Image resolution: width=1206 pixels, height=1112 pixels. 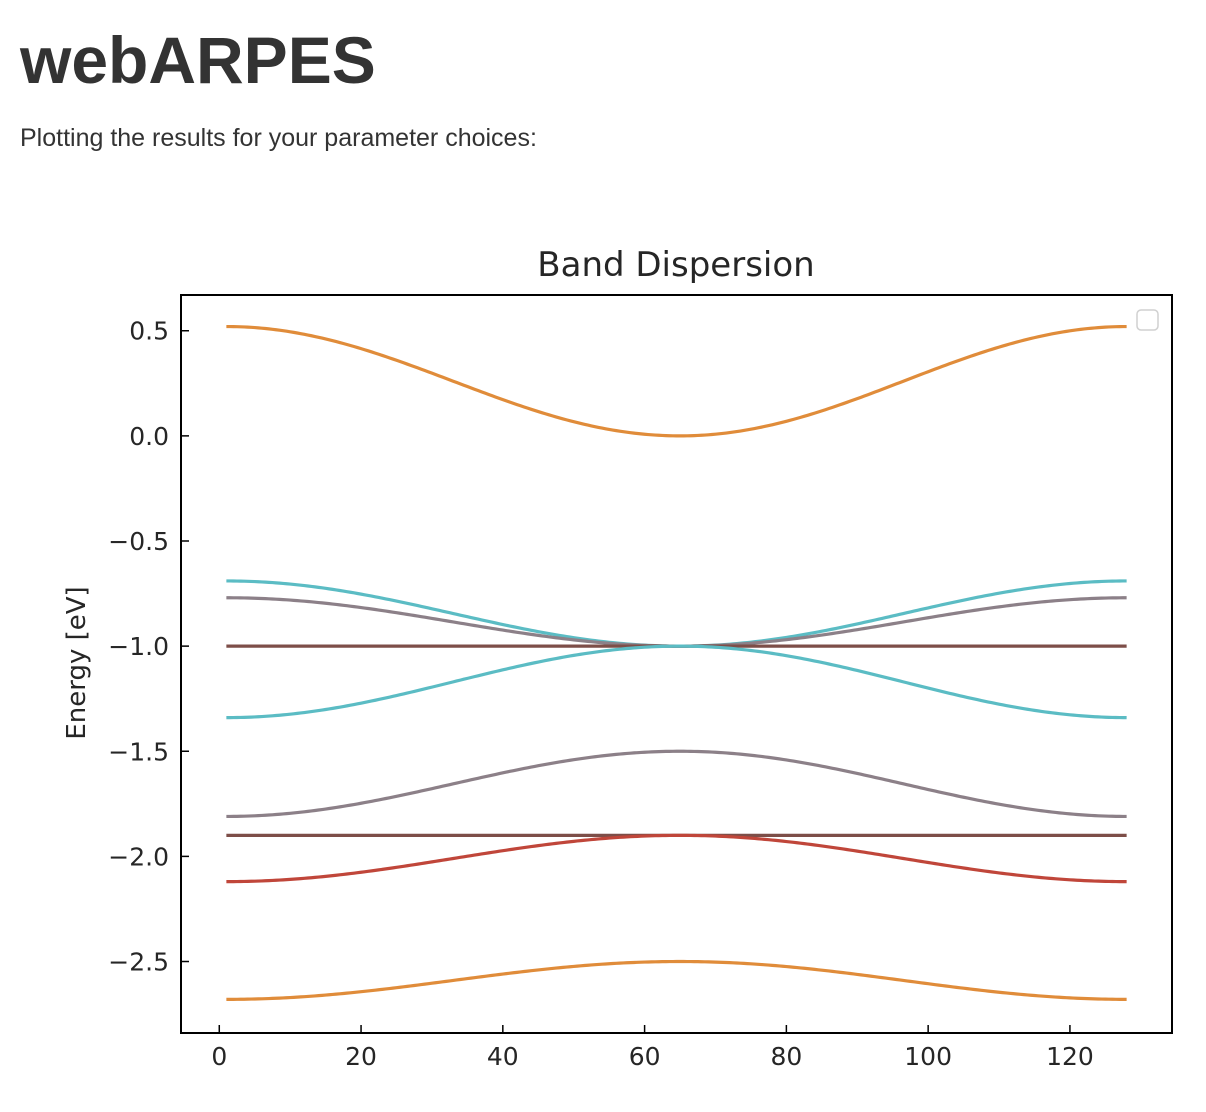 I want to click on y-axis-label: Energy [eV], so click(x=77, y=662).